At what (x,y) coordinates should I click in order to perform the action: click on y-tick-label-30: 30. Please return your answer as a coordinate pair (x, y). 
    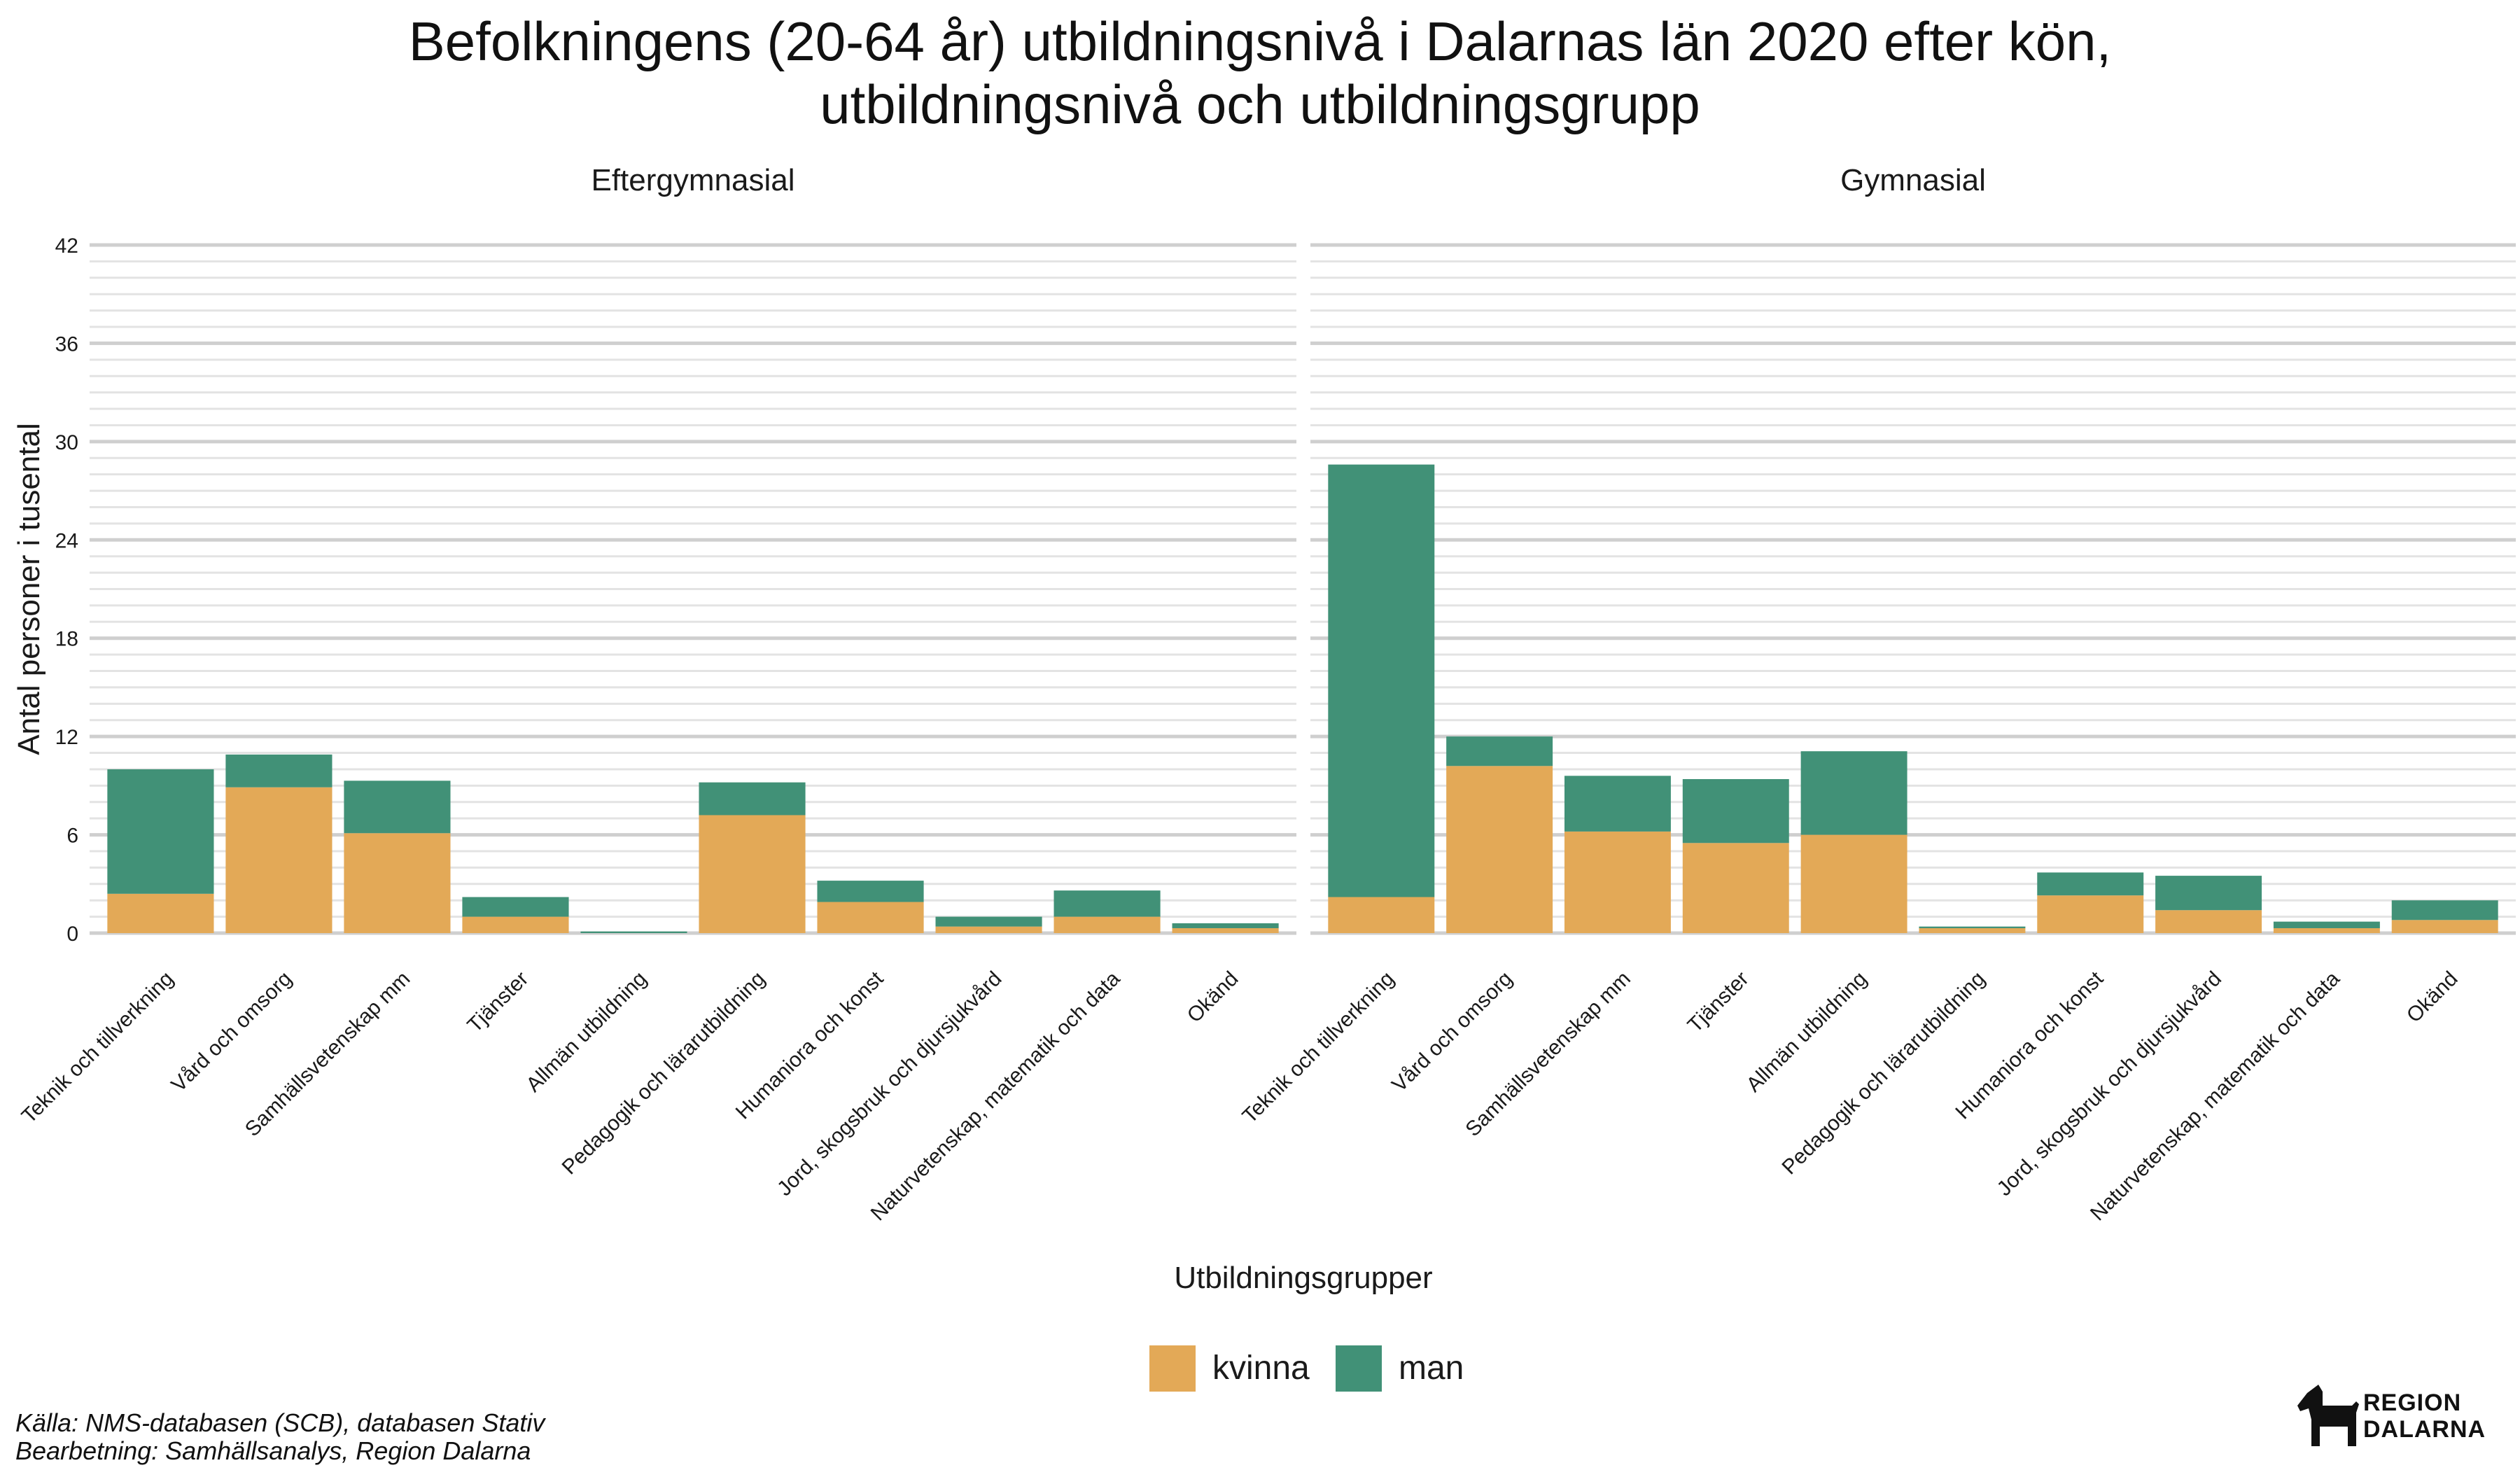
    Looking at the image, I should click on (66, 442).